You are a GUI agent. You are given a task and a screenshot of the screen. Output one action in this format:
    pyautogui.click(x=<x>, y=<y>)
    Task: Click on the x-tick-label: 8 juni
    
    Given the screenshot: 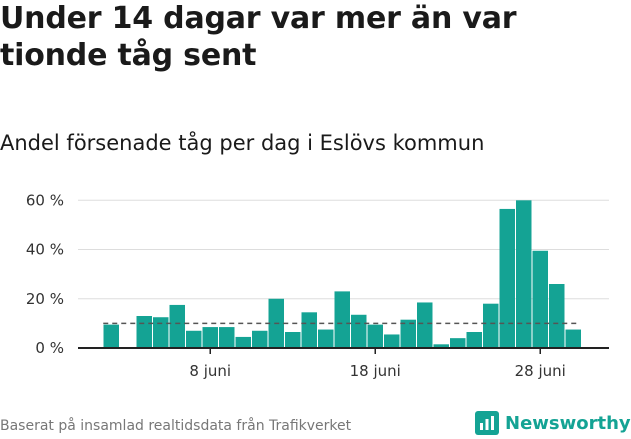 What is the action you would take?
    pyautogui.click(x=210, y=371)
    